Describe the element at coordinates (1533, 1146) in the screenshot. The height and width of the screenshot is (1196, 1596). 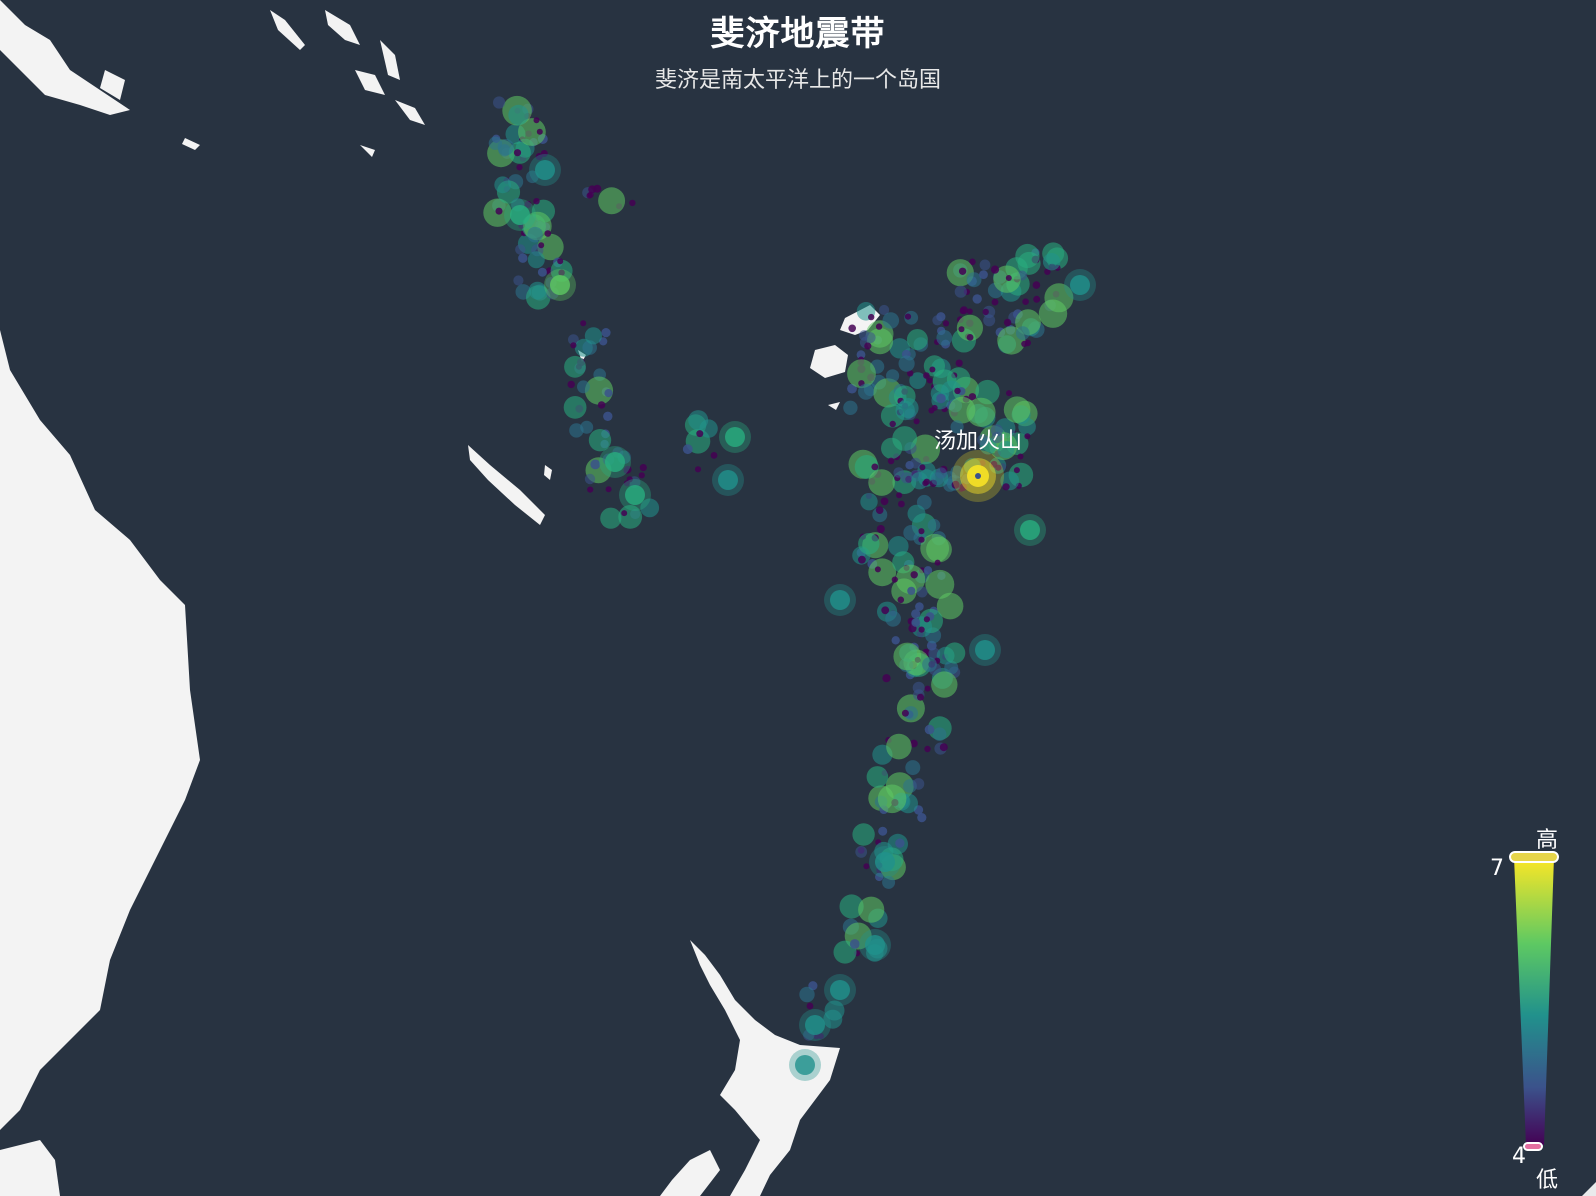
I see `legend-min-handle` at that location.